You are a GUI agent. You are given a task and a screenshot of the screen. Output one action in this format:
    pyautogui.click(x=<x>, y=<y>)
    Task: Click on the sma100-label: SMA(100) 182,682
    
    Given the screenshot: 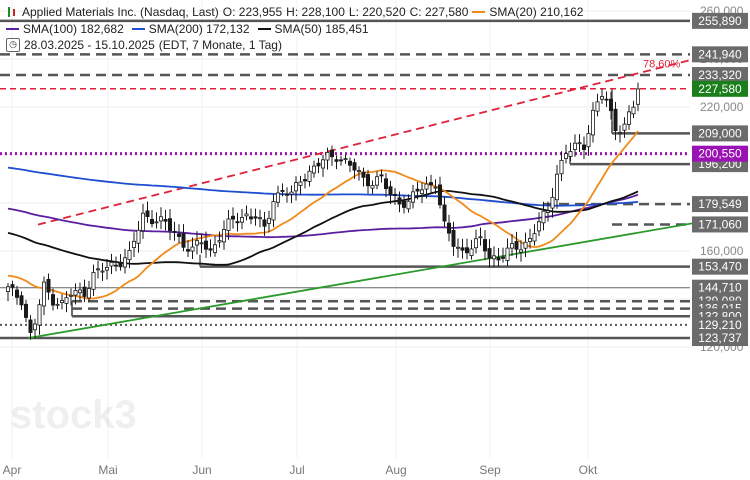 What is the action you would take?
    pyautogui.click(x=73, y=28)
    